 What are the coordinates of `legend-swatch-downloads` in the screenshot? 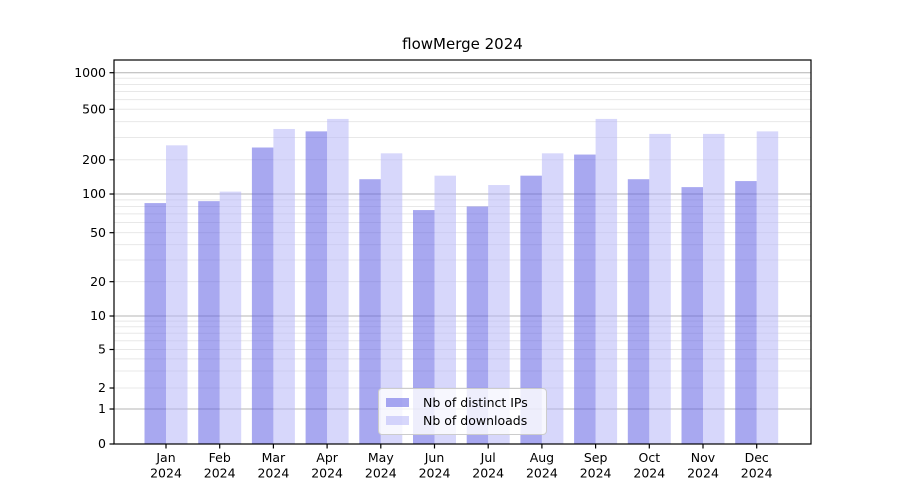 It's located at (397, 420).